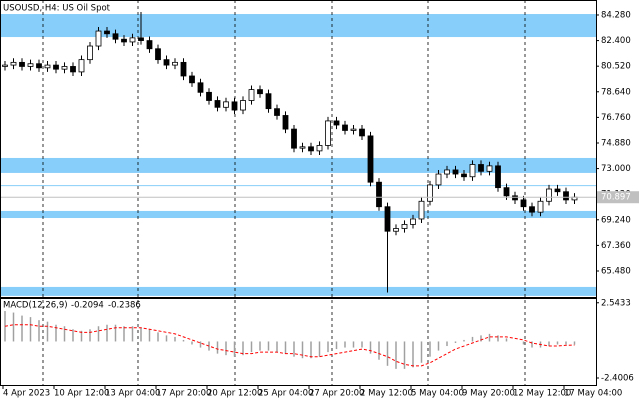 This screenshot has width=640, height=400. Describe the element at coordinates (616, 41) in the screenshot. I see `y-tick-label: 82.400` at that location.